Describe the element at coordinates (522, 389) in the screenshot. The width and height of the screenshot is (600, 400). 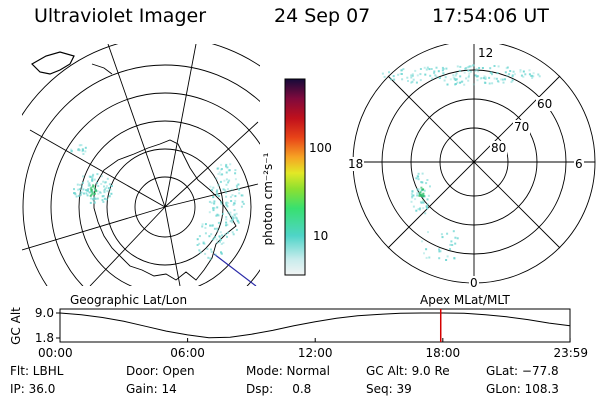
I see `info-glon: GLon: 108.3` at that location.